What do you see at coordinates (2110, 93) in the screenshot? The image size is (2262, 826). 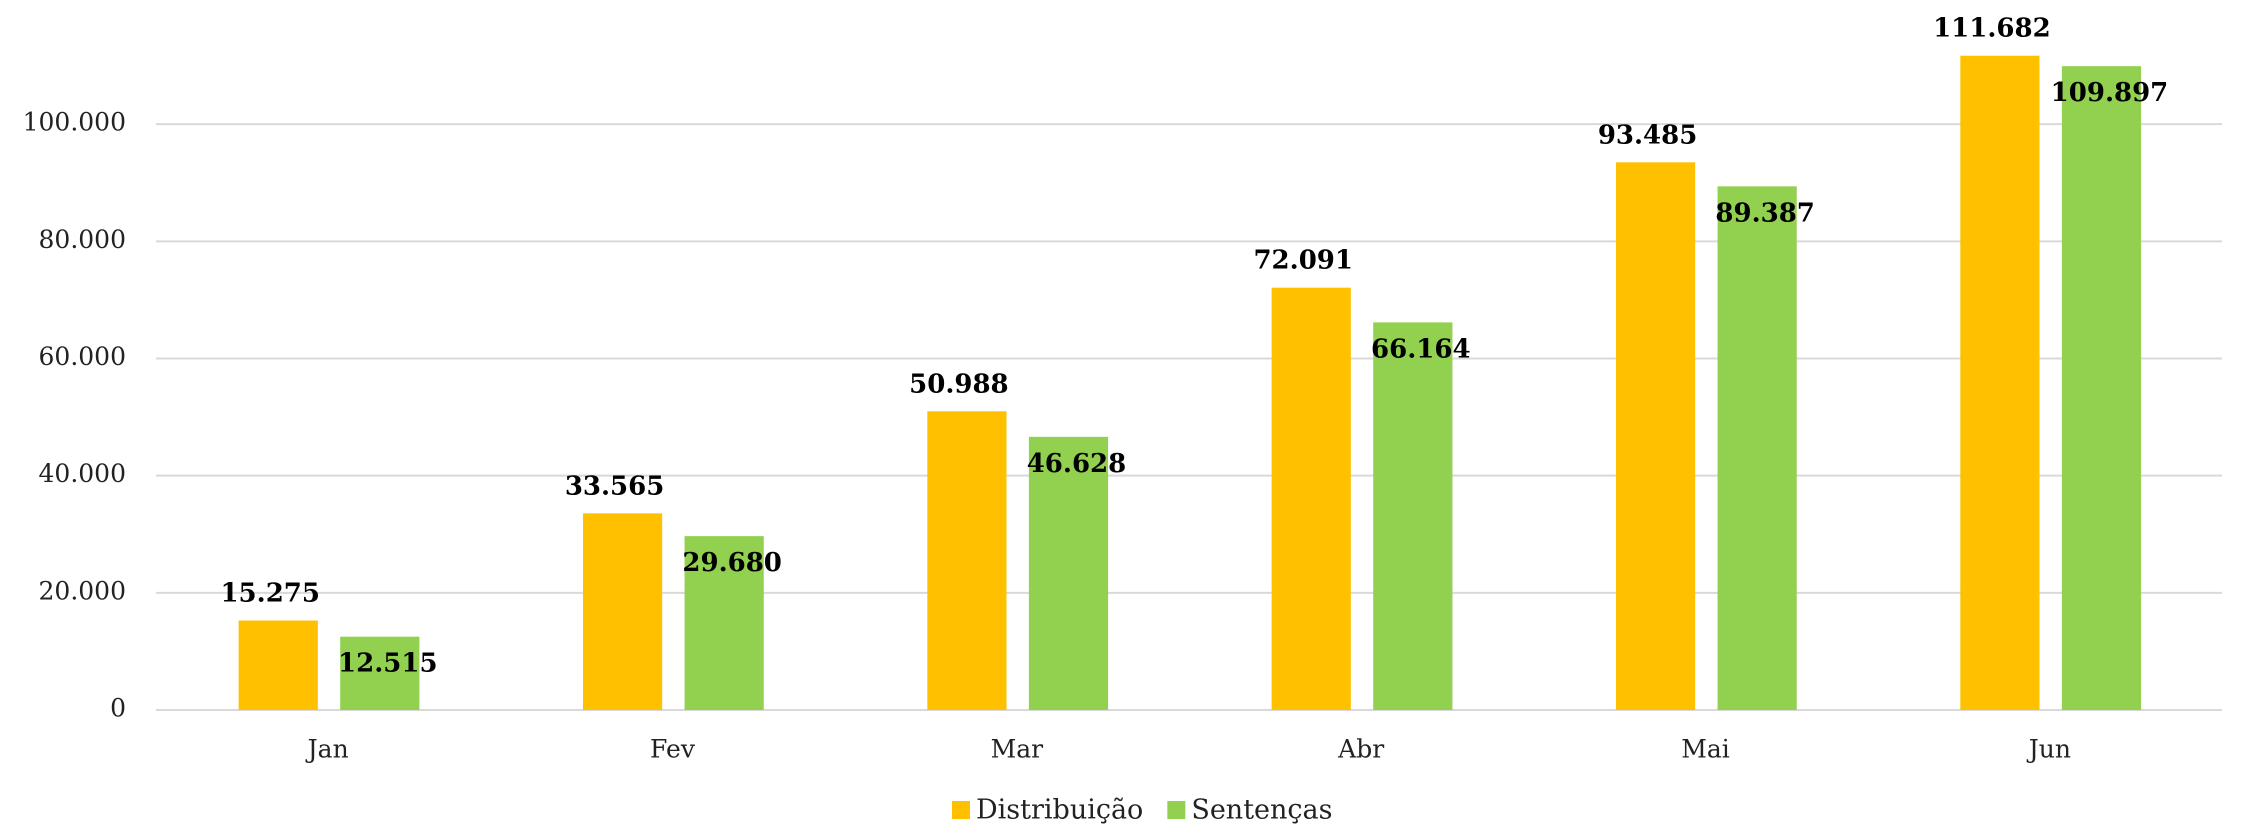 I see `data-label: 109.897` at bounding box center [2110, 93].